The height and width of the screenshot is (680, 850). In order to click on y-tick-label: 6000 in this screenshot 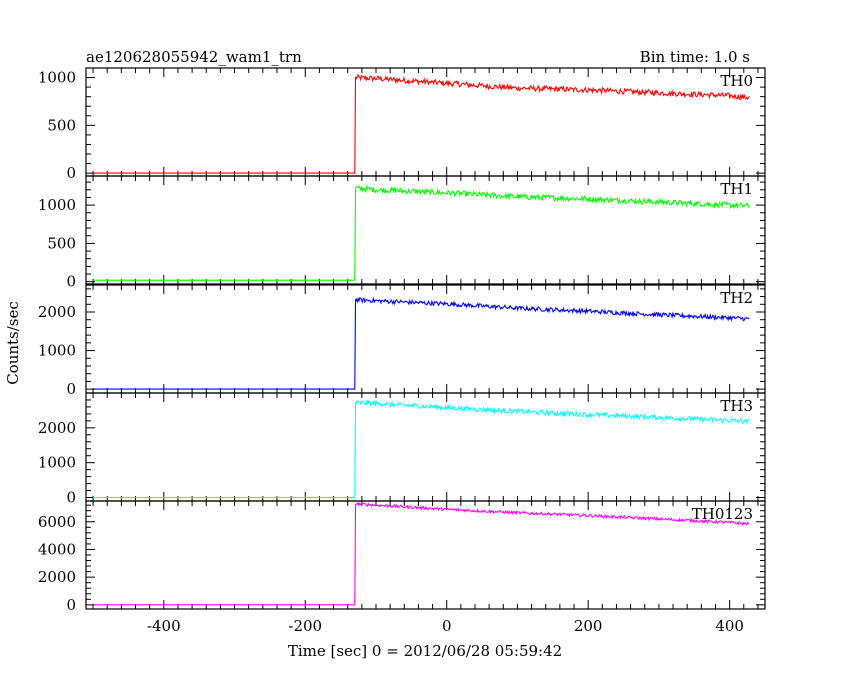, I will do `click(57, 522)`.